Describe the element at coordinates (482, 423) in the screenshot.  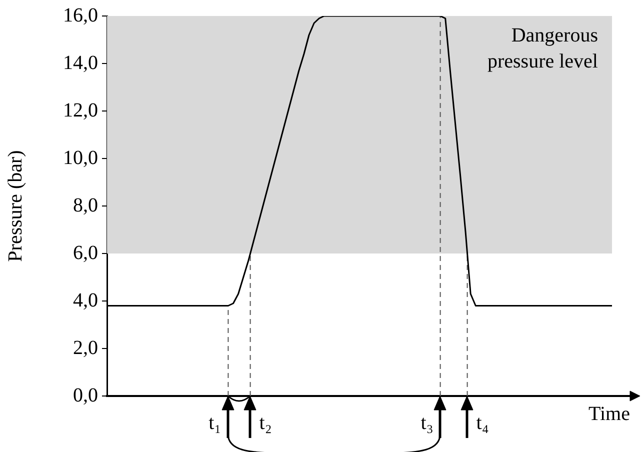
I see `text: t₄` at that location.